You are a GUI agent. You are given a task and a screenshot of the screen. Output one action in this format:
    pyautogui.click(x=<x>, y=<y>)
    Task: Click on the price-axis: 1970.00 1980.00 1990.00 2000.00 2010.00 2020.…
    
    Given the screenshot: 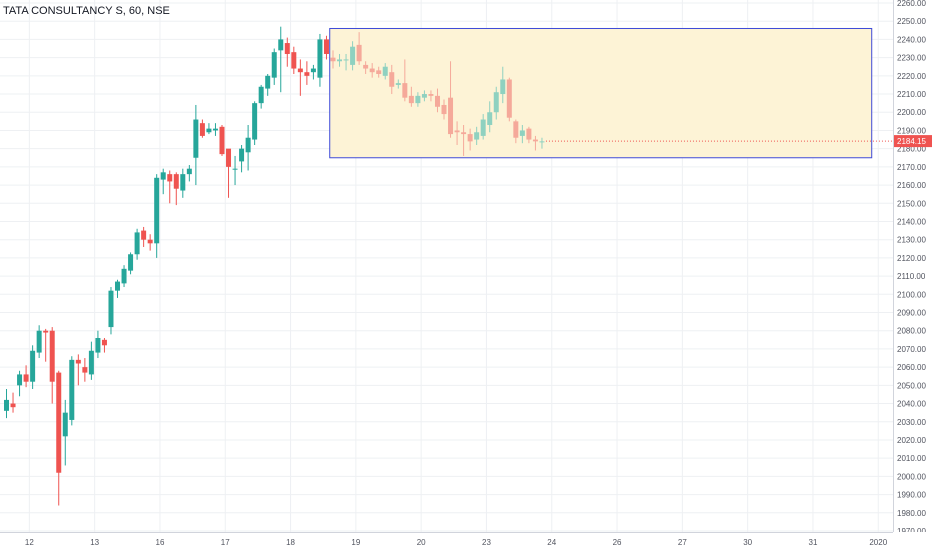 What is the action you would take?
    pyautogui.click(x=912, y=275)
    